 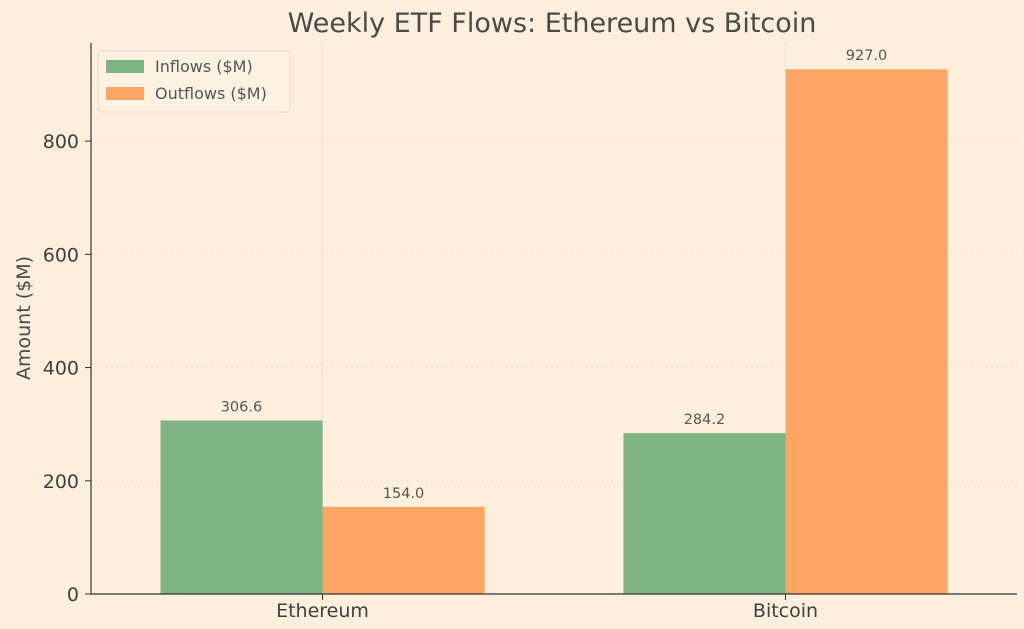 I want to click on y-tick-label: 200, so click(x=61, y=482).